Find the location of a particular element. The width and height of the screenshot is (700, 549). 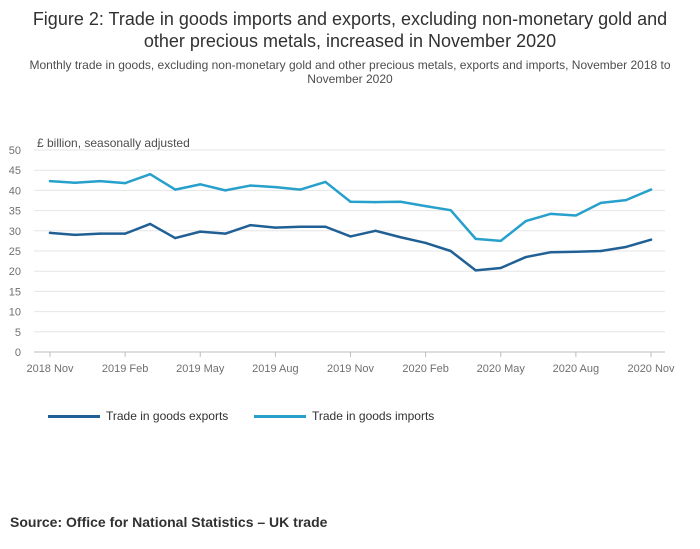

y-axis-label: £ billion, seasonally adjusted is located at coordinates (113, 143).